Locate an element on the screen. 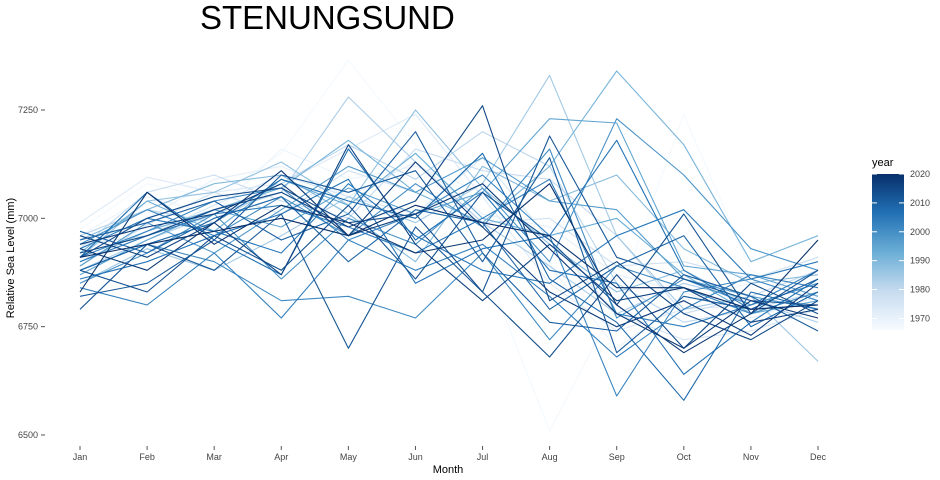 This screenshot has width=940, height=480. y-tick-label: 6500 is located at coordinates (28, 435).